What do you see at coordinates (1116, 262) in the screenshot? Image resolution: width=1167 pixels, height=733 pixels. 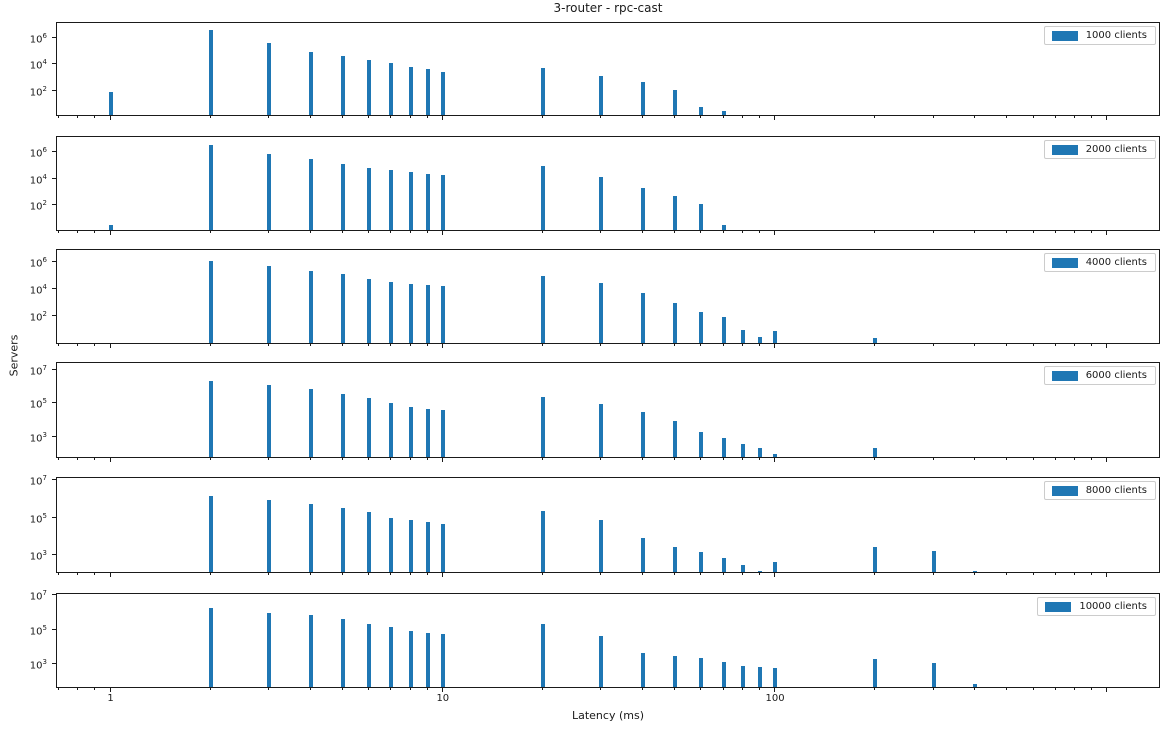 I see `legend-label: 4000 clients` at bounding box center [1116, 262].